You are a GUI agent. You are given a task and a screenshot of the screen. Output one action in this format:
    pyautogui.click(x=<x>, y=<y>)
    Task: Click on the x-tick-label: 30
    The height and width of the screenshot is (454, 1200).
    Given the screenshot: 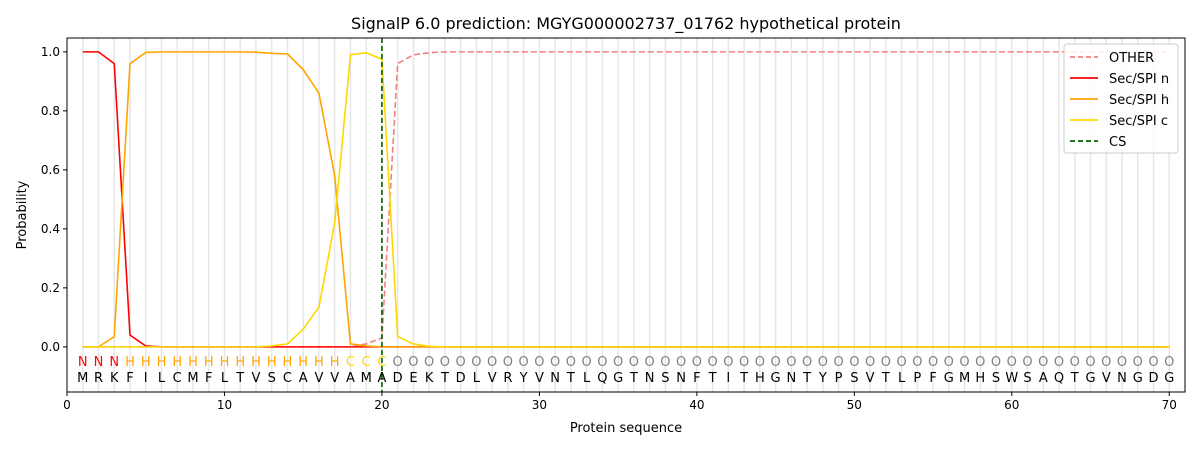 What is the action you would take?
    pyautogui.click(x=539, y=405)
    